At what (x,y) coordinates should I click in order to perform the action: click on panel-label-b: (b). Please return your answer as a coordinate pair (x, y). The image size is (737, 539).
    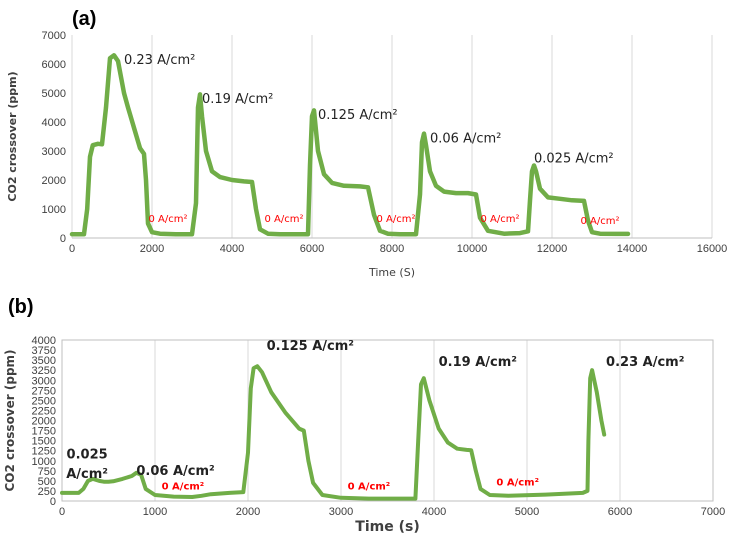
    Looking at the image, I should click on (21, 307).